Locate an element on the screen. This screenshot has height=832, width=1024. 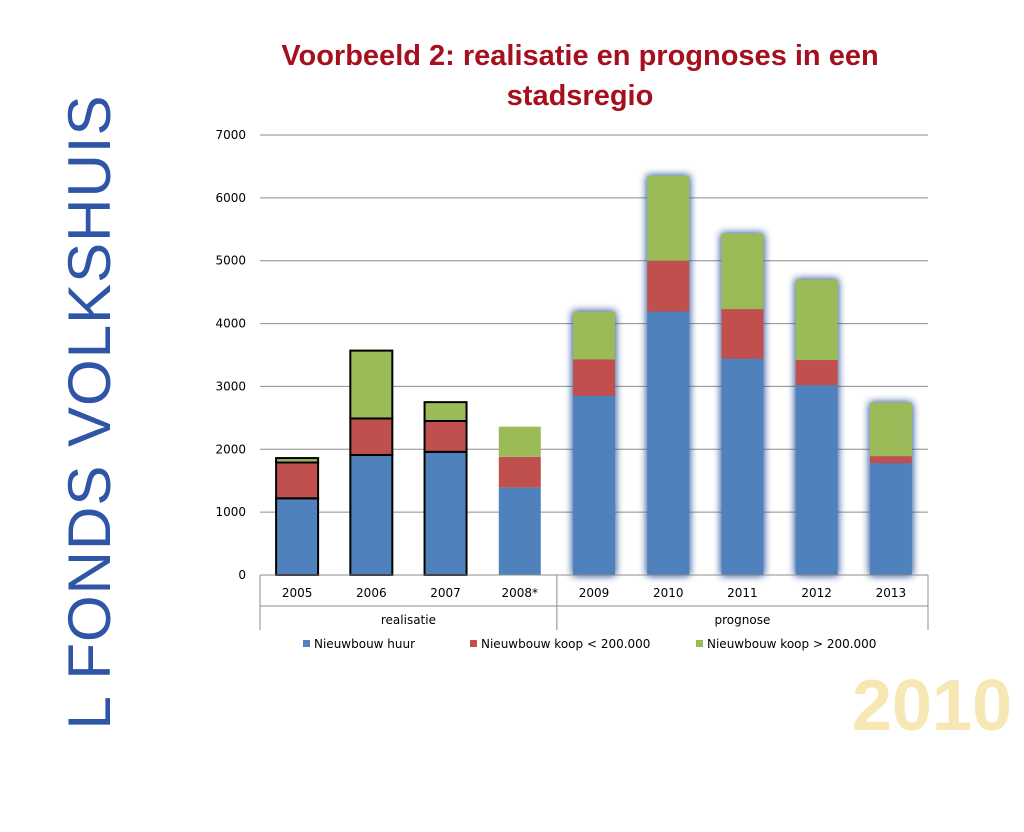
y-axis-tick-labels: 0 1000 2000 3000 4000 5000 6000 7000 is located at coordinates (230, 355).